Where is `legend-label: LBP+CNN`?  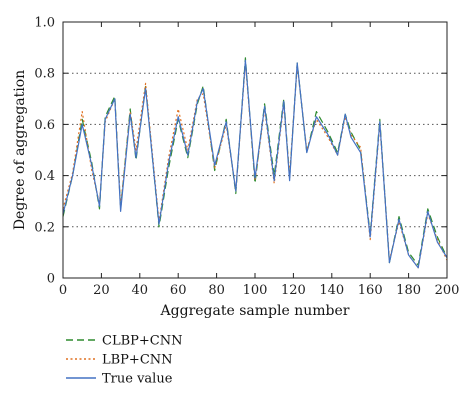
legend-label: LBP+CNN is located at coordinates (137, 360).